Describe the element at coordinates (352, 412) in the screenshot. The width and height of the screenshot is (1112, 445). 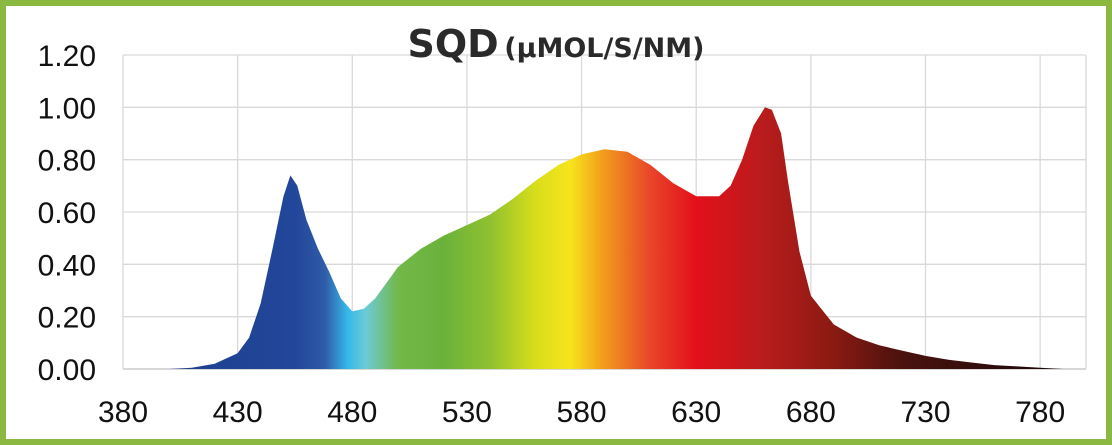
I see `x-tick-label: 480` at that location.